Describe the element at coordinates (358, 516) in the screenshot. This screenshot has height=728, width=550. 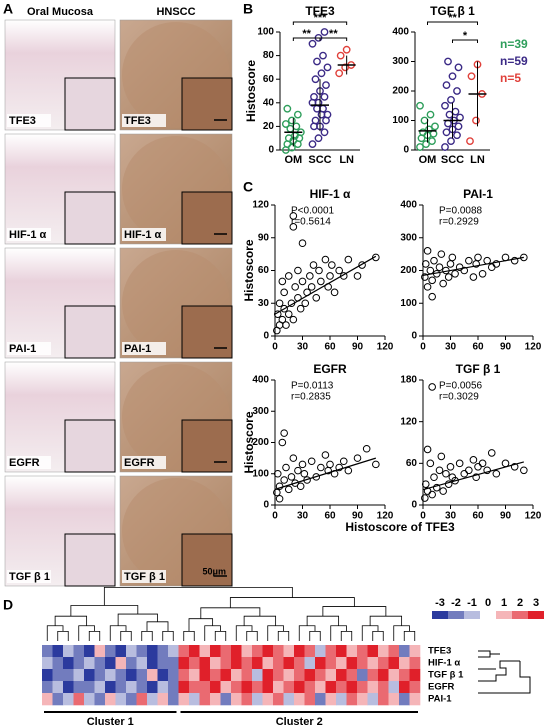
I see `x-tick-label: 90` at that location.